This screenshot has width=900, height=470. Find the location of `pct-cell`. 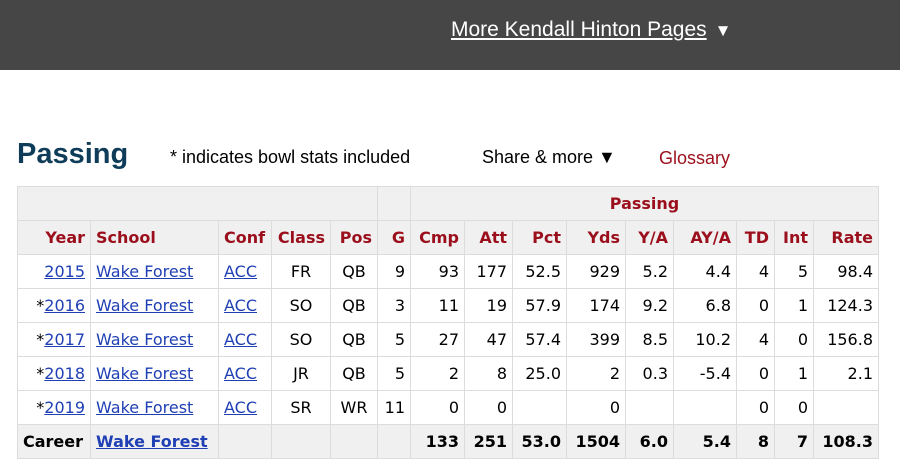

pct-cell is located at coordinates (539, 407).